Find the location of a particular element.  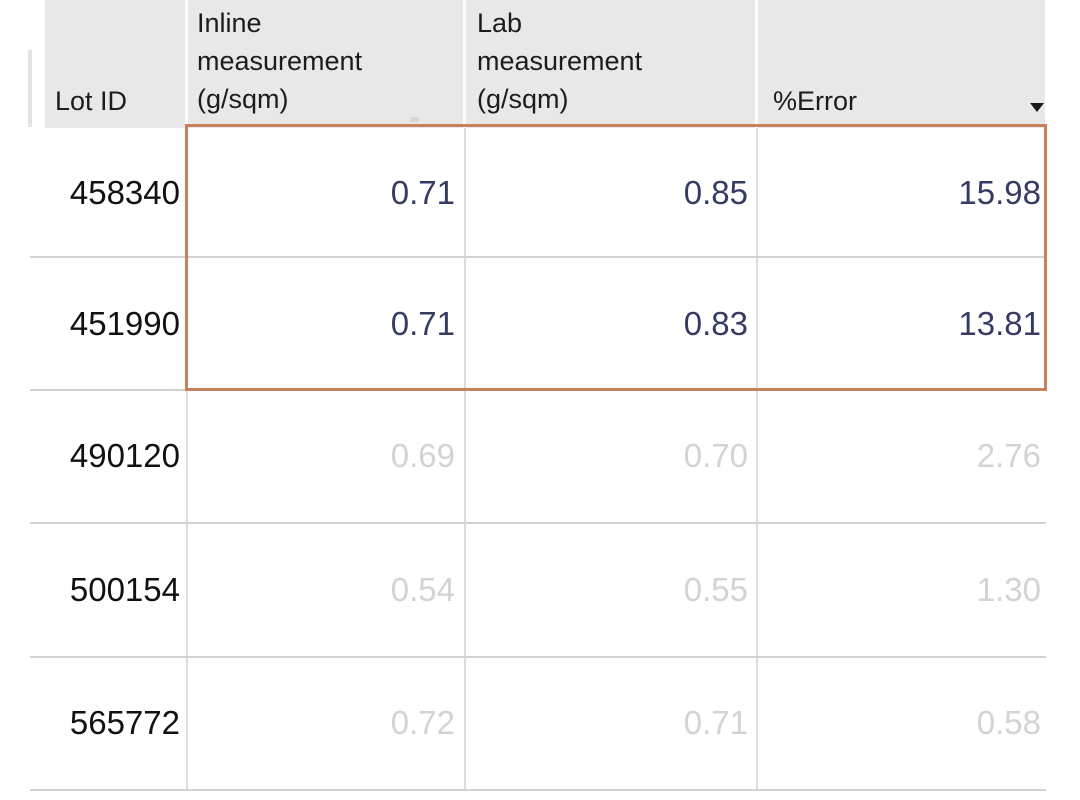

sort-descending-icon is located at coordinates (1037, 107).